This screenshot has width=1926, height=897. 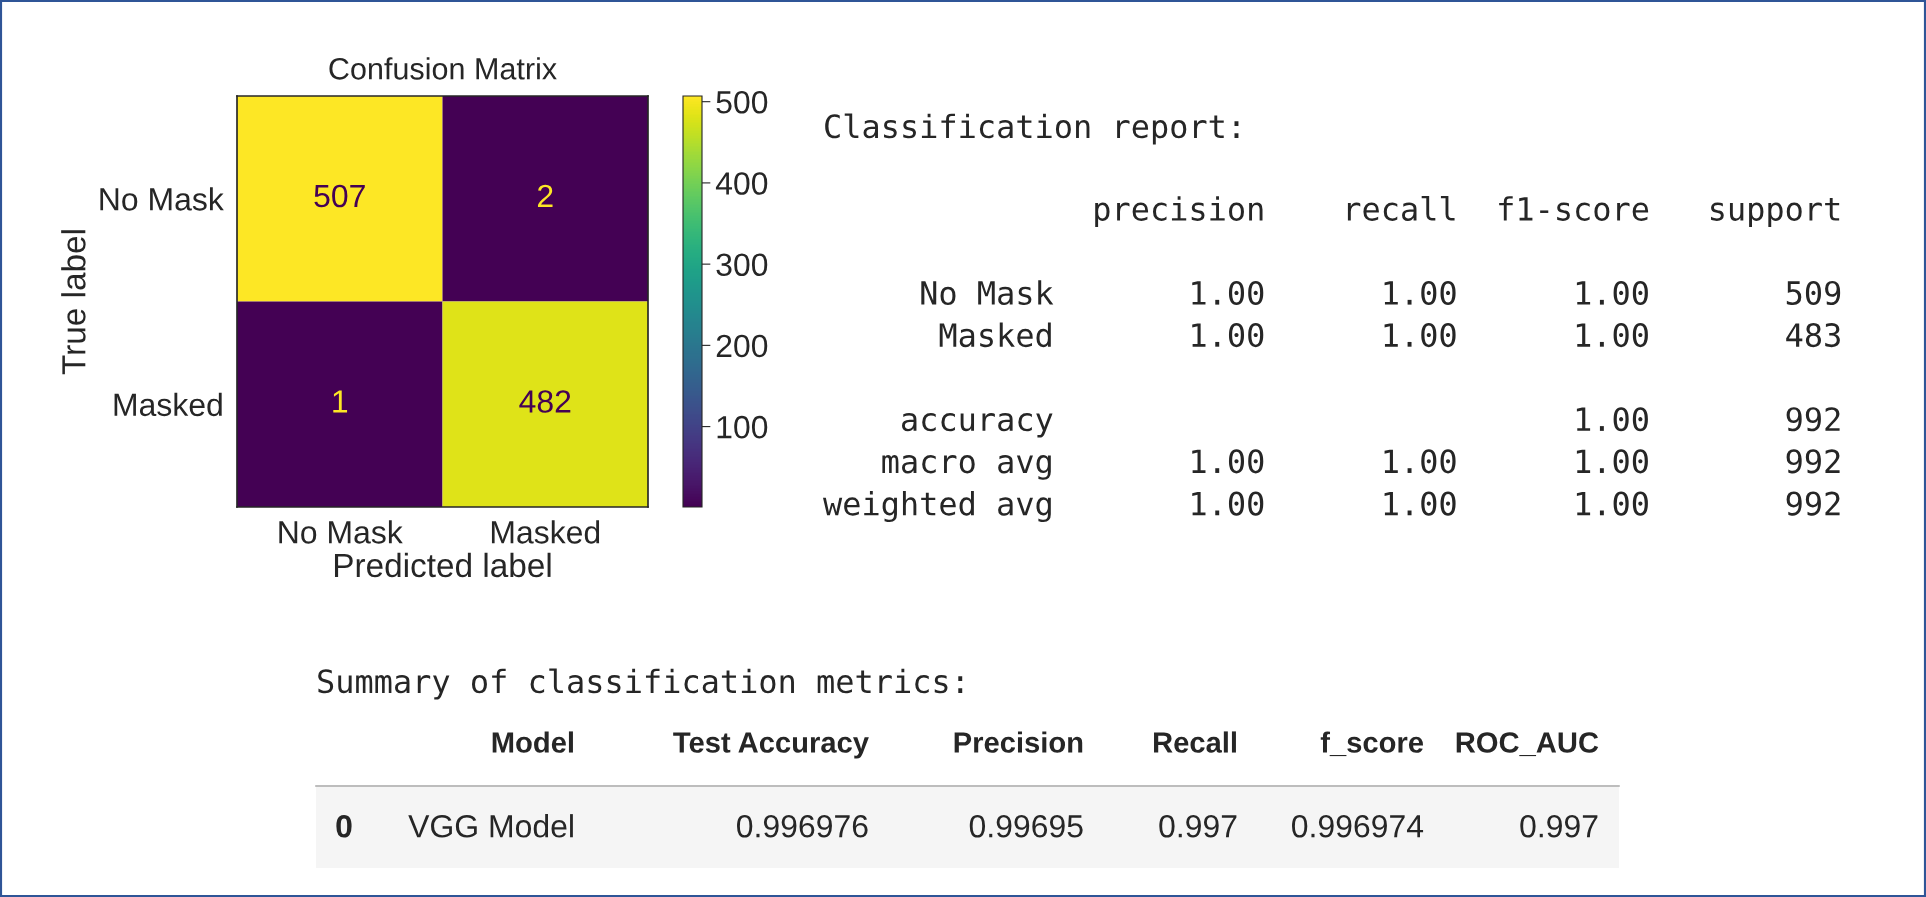 What do you see at coordinates (742, 102) in the screenshot?
I see `color-bar-label: 500` at bounding box center [742, 102].